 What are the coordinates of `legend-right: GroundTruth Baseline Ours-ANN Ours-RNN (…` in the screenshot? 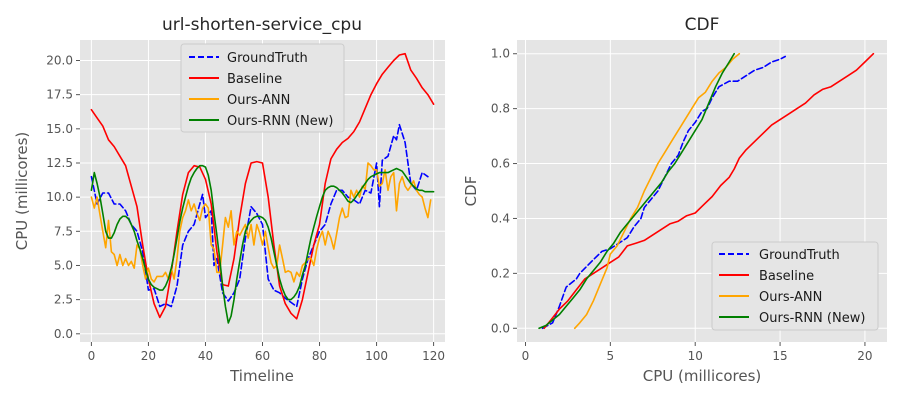 It's located at (795, 286).